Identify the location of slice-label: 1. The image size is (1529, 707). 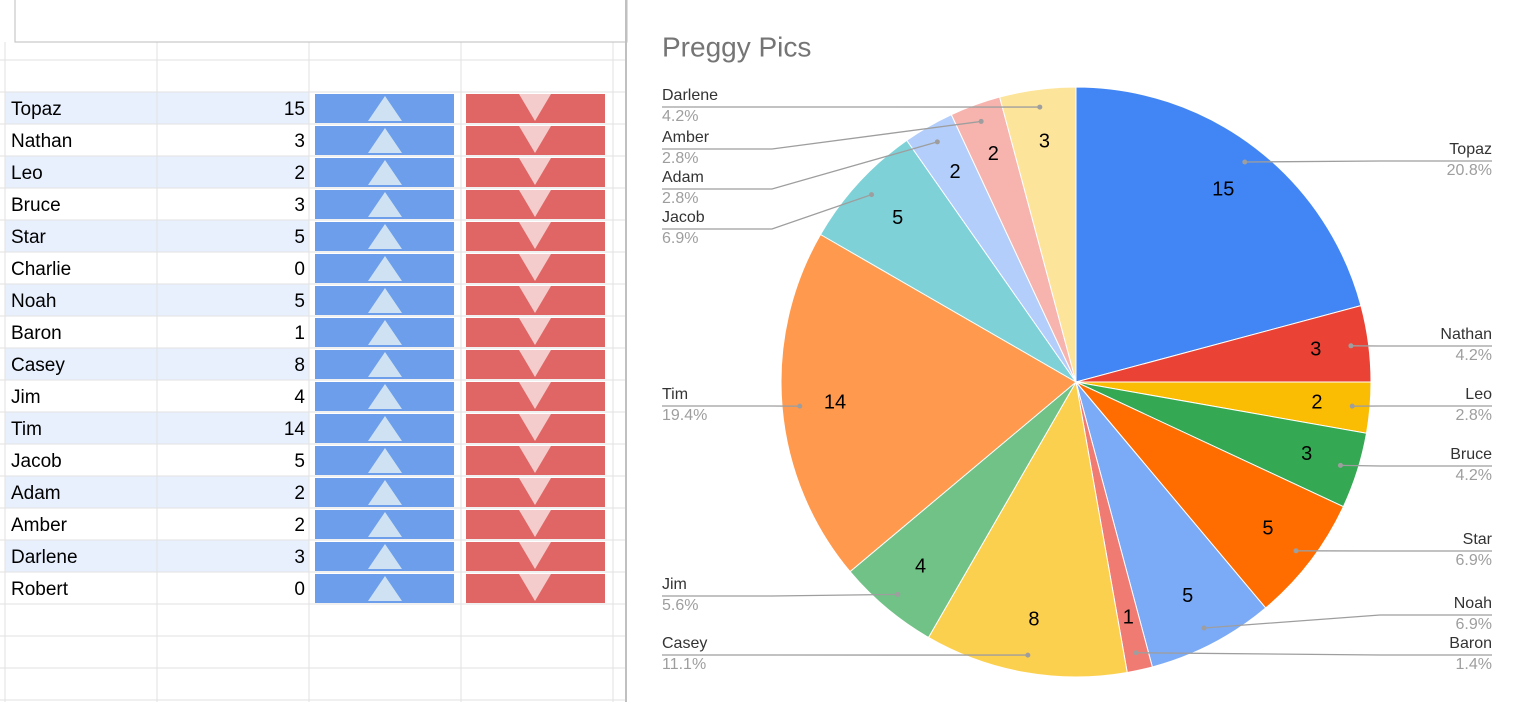
(1128, 617).